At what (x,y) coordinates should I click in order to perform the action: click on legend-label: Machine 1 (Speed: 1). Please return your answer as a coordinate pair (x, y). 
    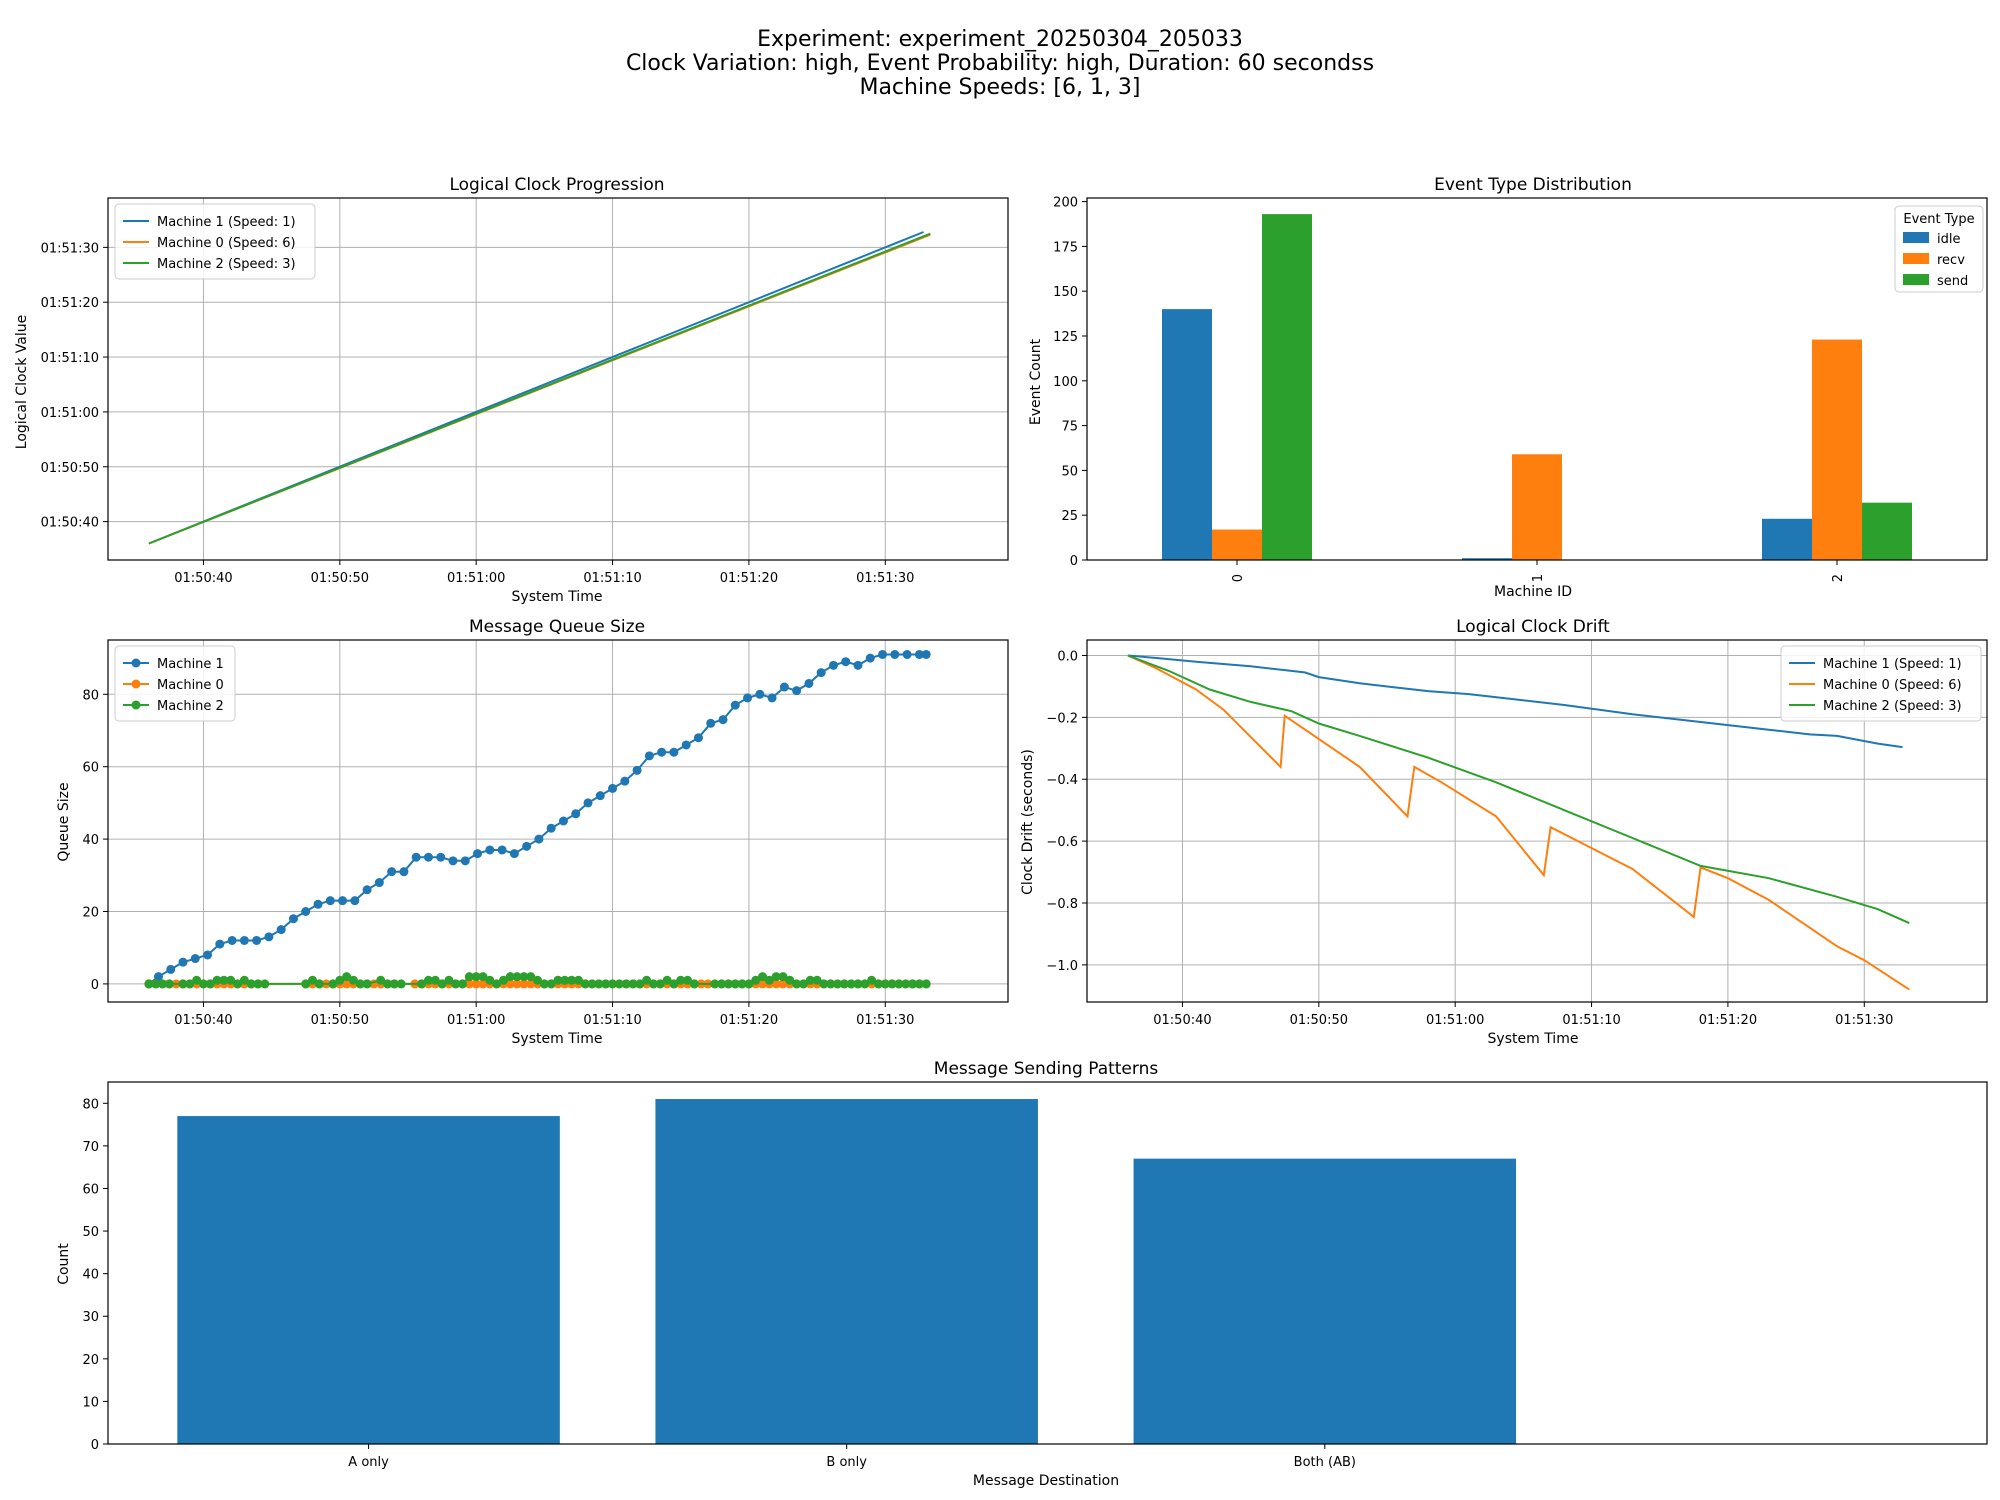
    Looking at the image, I should click on (226, 222).